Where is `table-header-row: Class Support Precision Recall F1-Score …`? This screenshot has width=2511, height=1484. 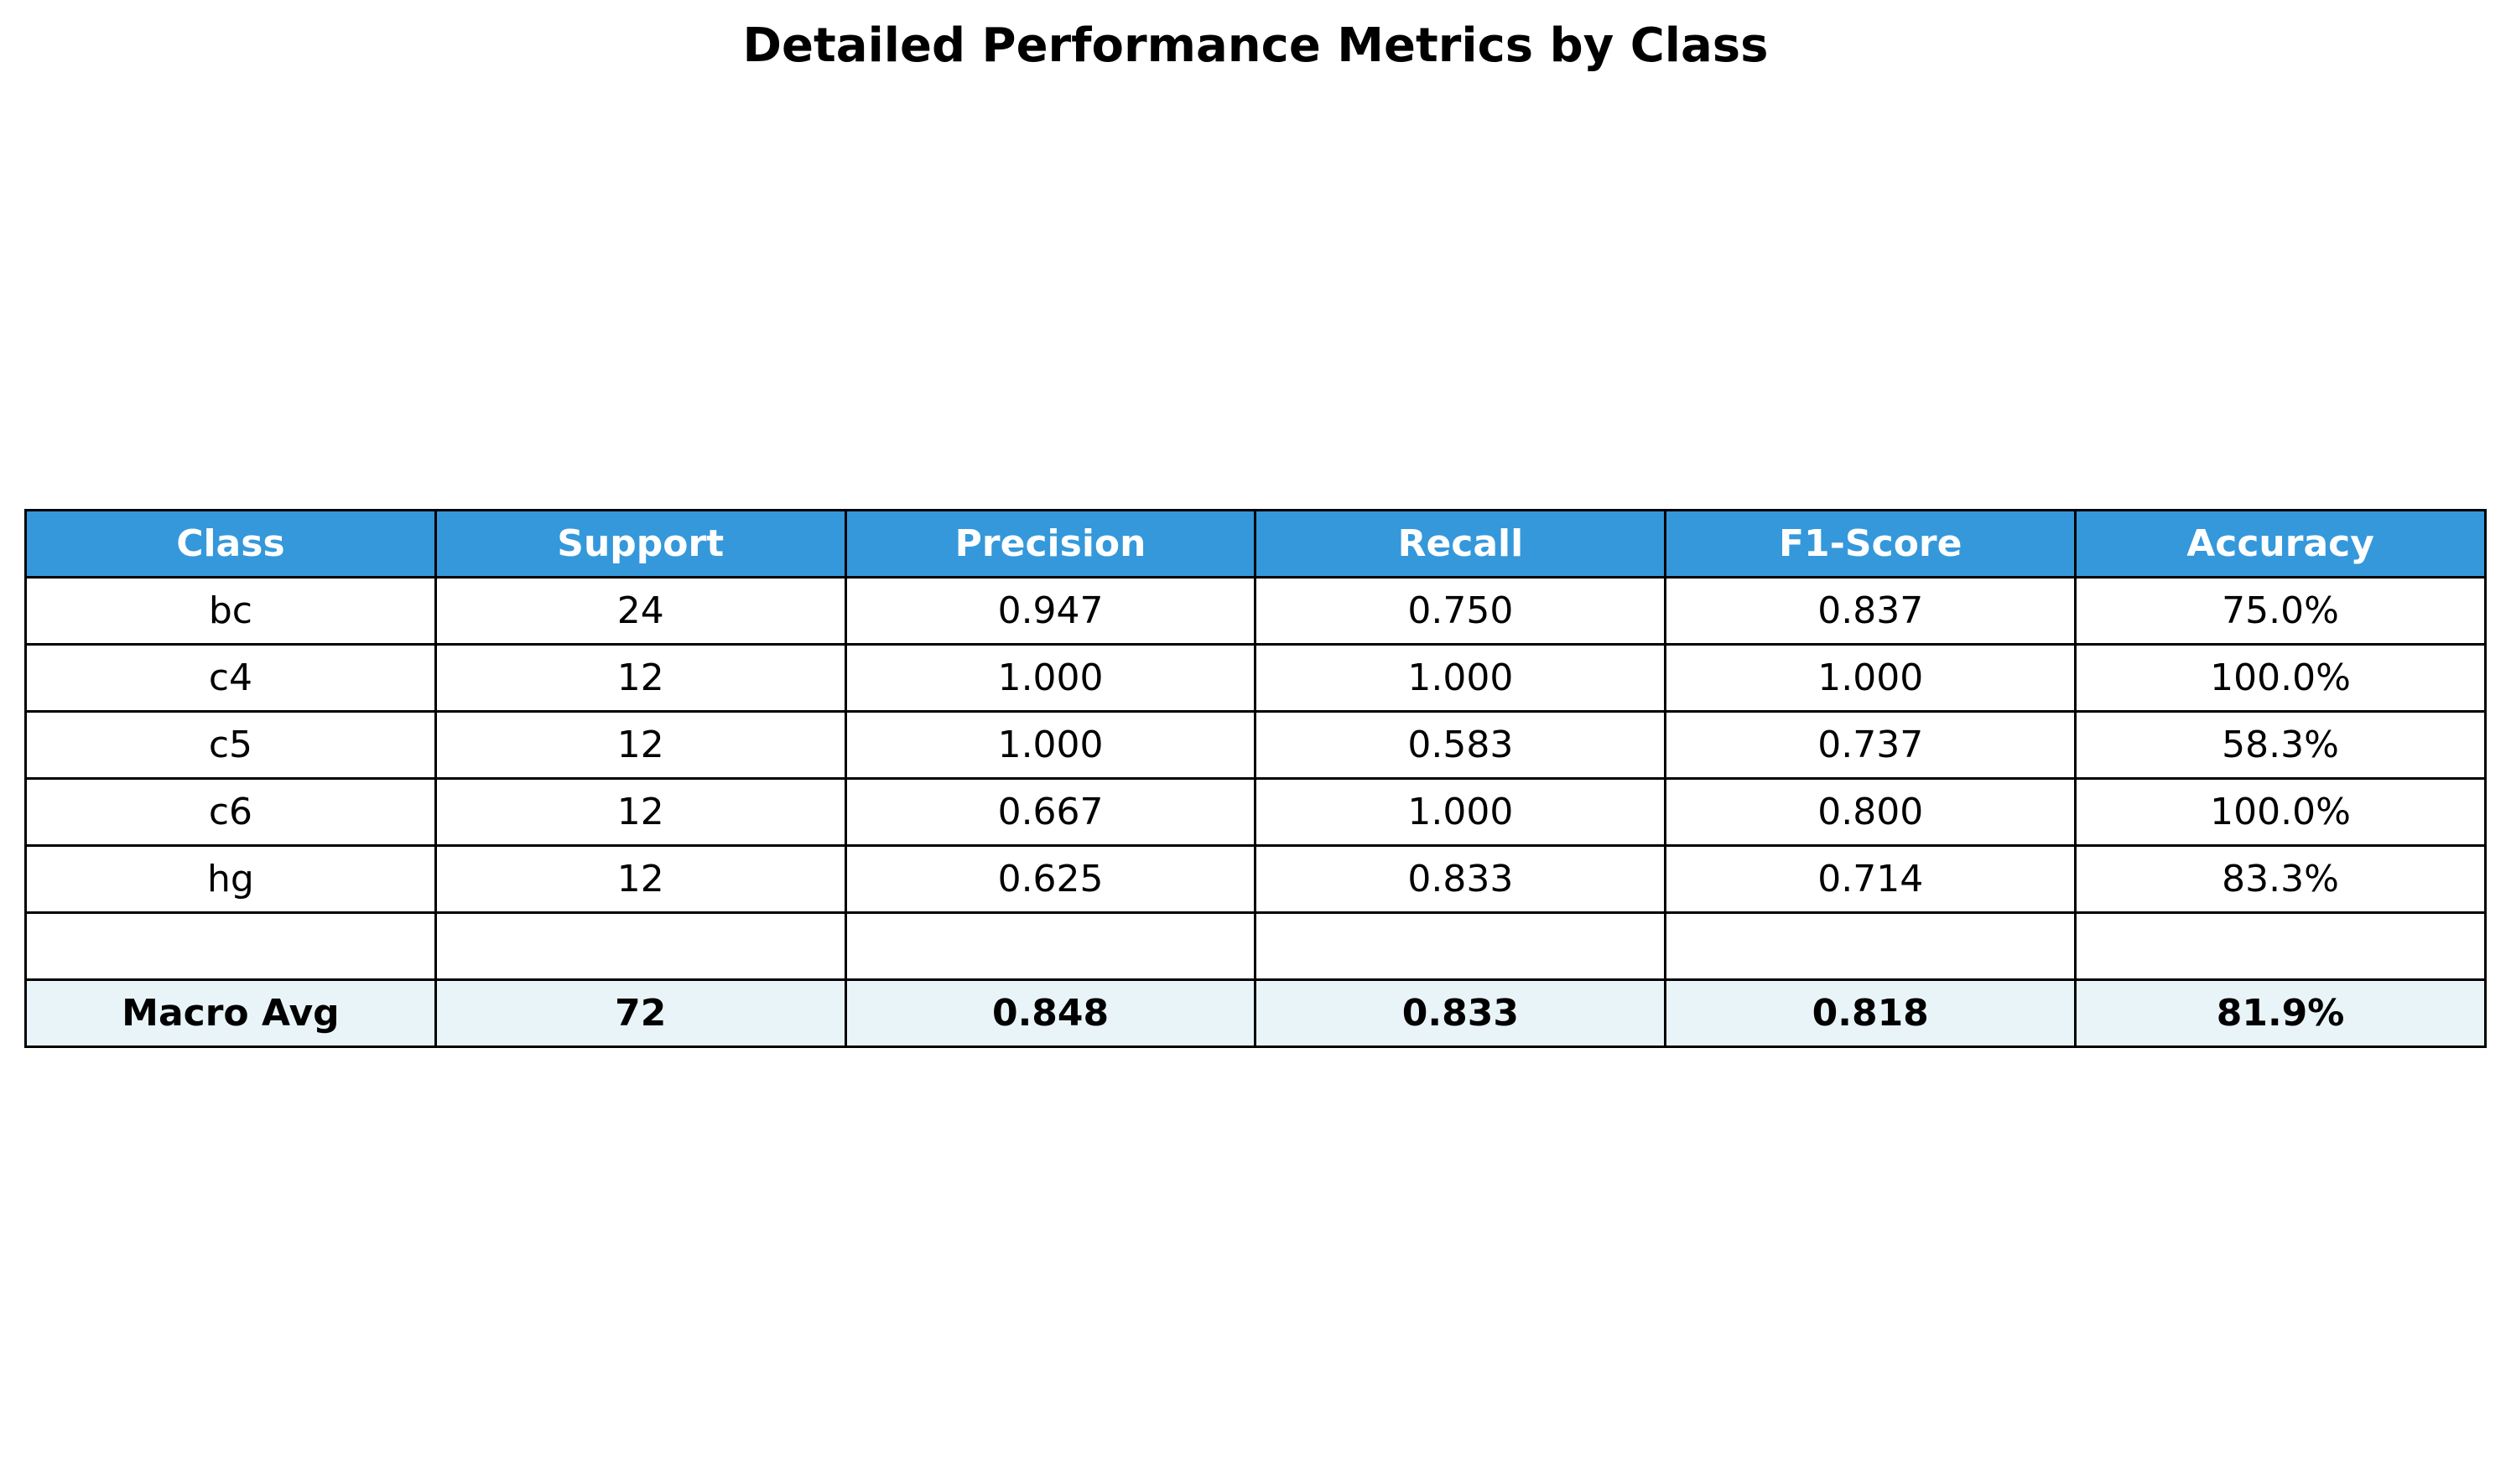 table-header-row: Class Support Precision Recall F1-Score … is located at coordinates (1255, 544).